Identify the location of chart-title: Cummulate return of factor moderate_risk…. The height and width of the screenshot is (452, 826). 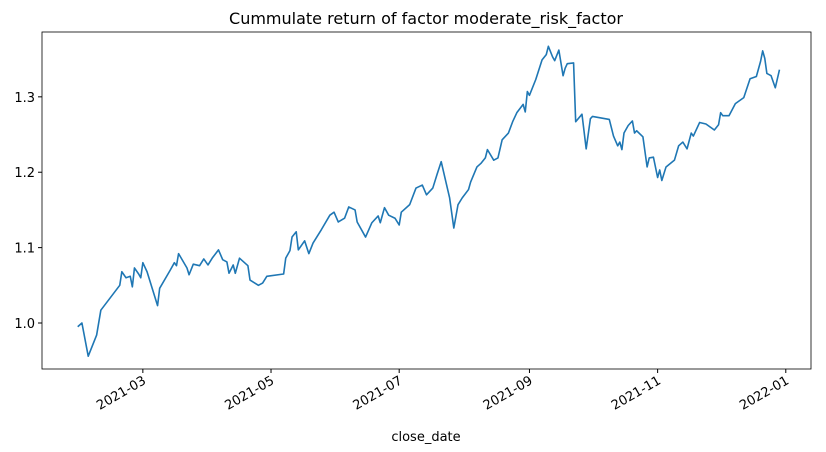
(426, 19).